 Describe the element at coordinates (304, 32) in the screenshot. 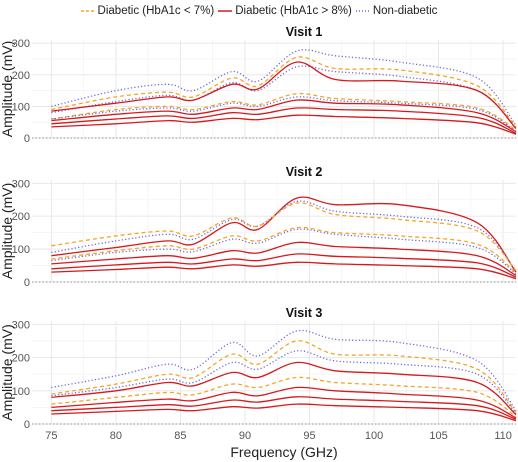

I see `panel-1-title: Visit 1` at that location.